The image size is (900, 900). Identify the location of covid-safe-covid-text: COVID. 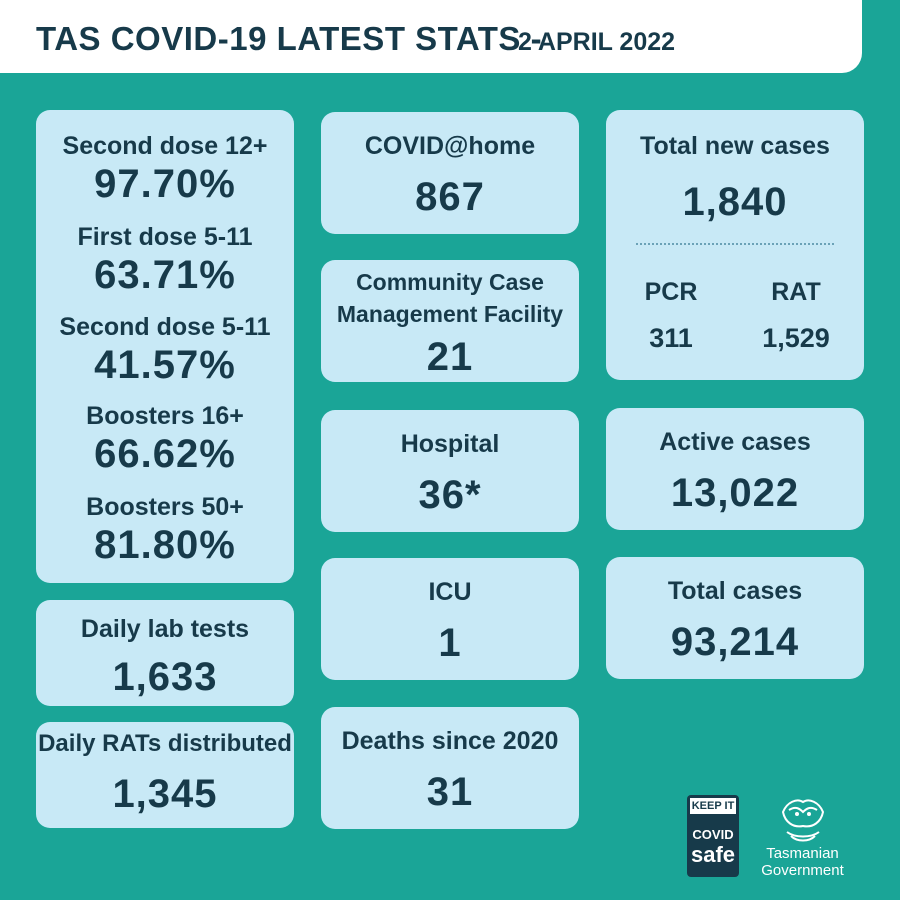
(713, 834).